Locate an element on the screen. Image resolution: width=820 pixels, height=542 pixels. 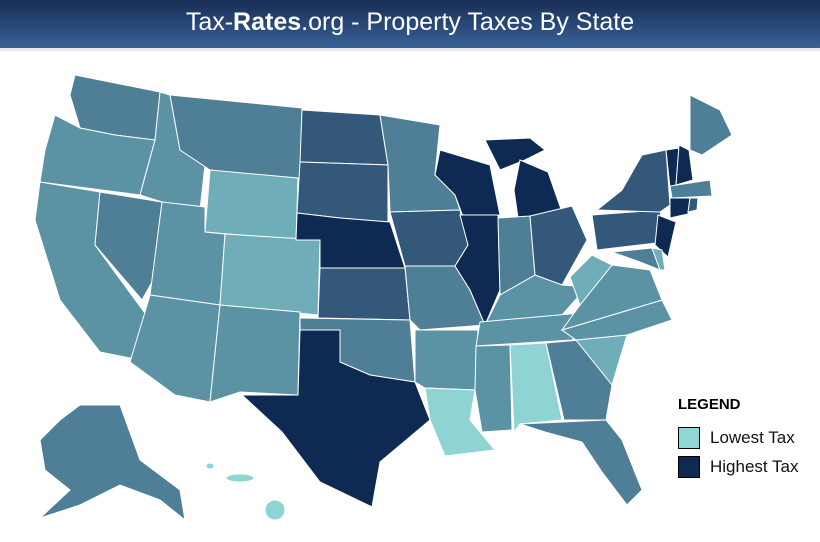
state-ma is located at coordinates (691, 189).